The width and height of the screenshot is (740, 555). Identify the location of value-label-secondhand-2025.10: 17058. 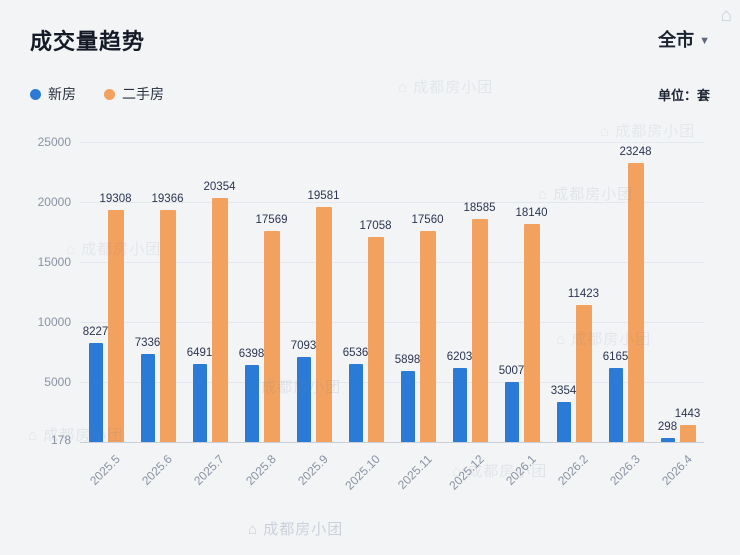
(375, 226).